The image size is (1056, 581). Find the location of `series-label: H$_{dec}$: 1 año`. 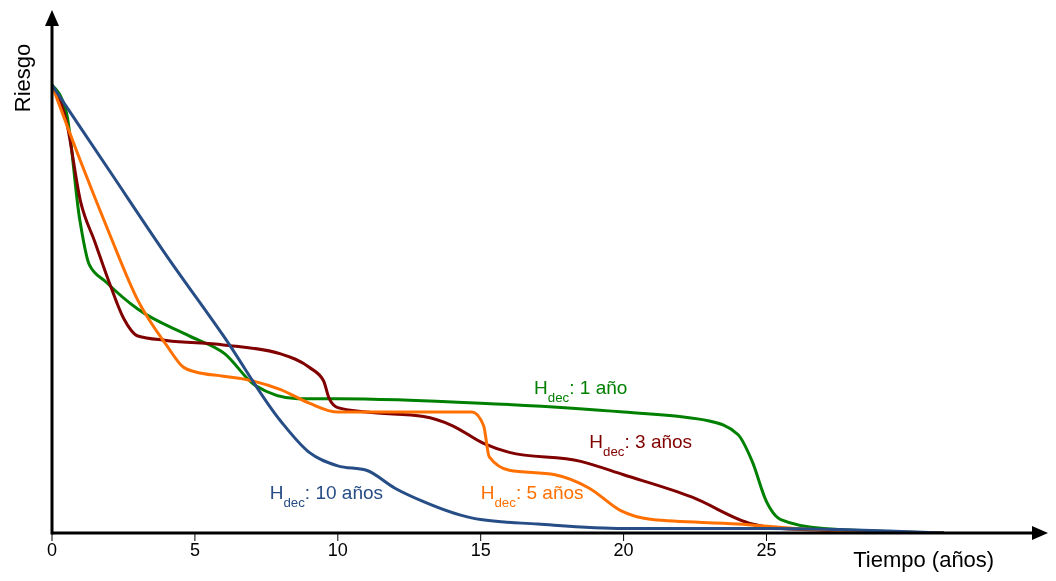

series-label: H$_{dec}$: 1 año is located at coordinates (581, 391).